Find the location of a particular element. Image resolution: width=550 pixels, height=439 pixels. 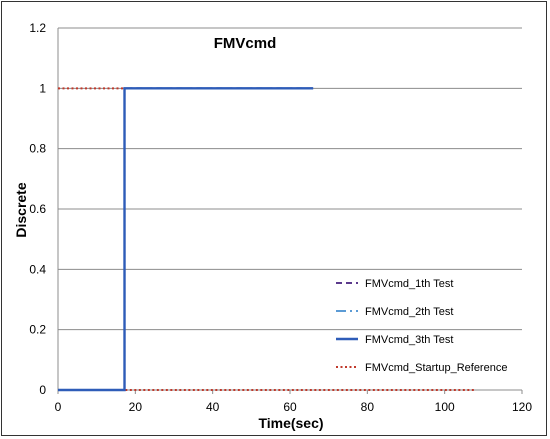

x-tick-label: 40 is located at coordinates (213, 407).